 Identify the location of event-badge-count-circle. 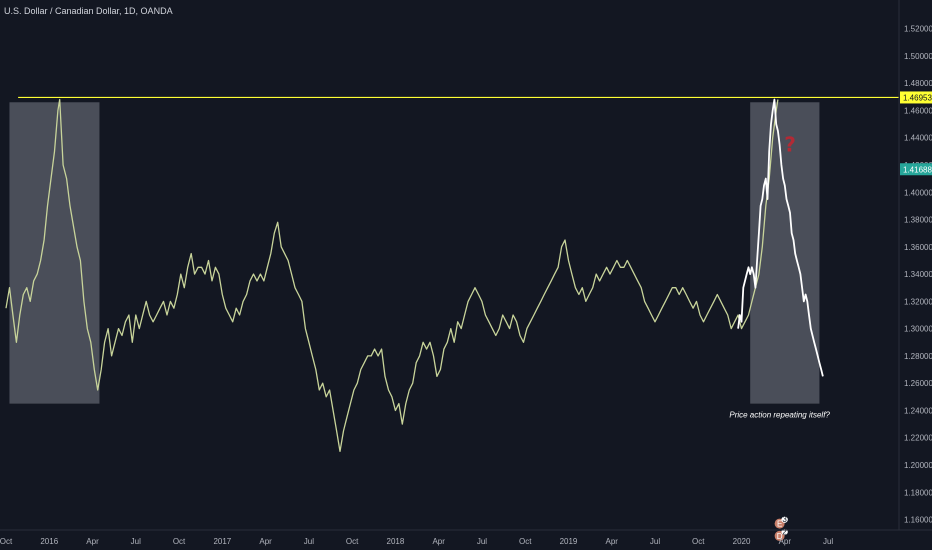
(784, 519).